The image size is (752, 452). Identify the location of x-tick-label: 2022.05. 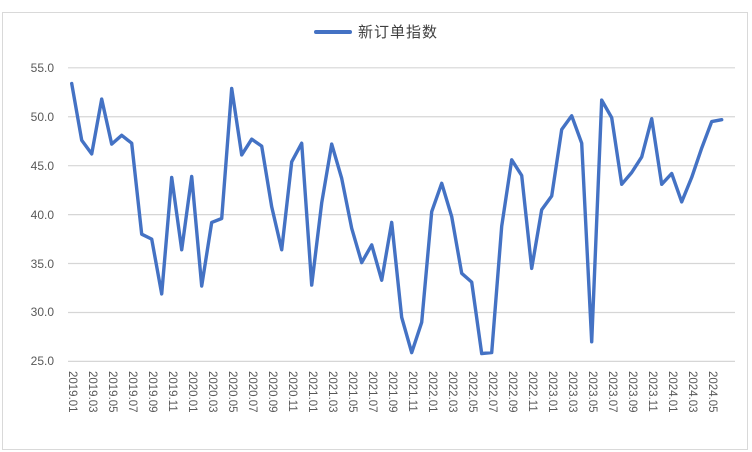
(472, 392).